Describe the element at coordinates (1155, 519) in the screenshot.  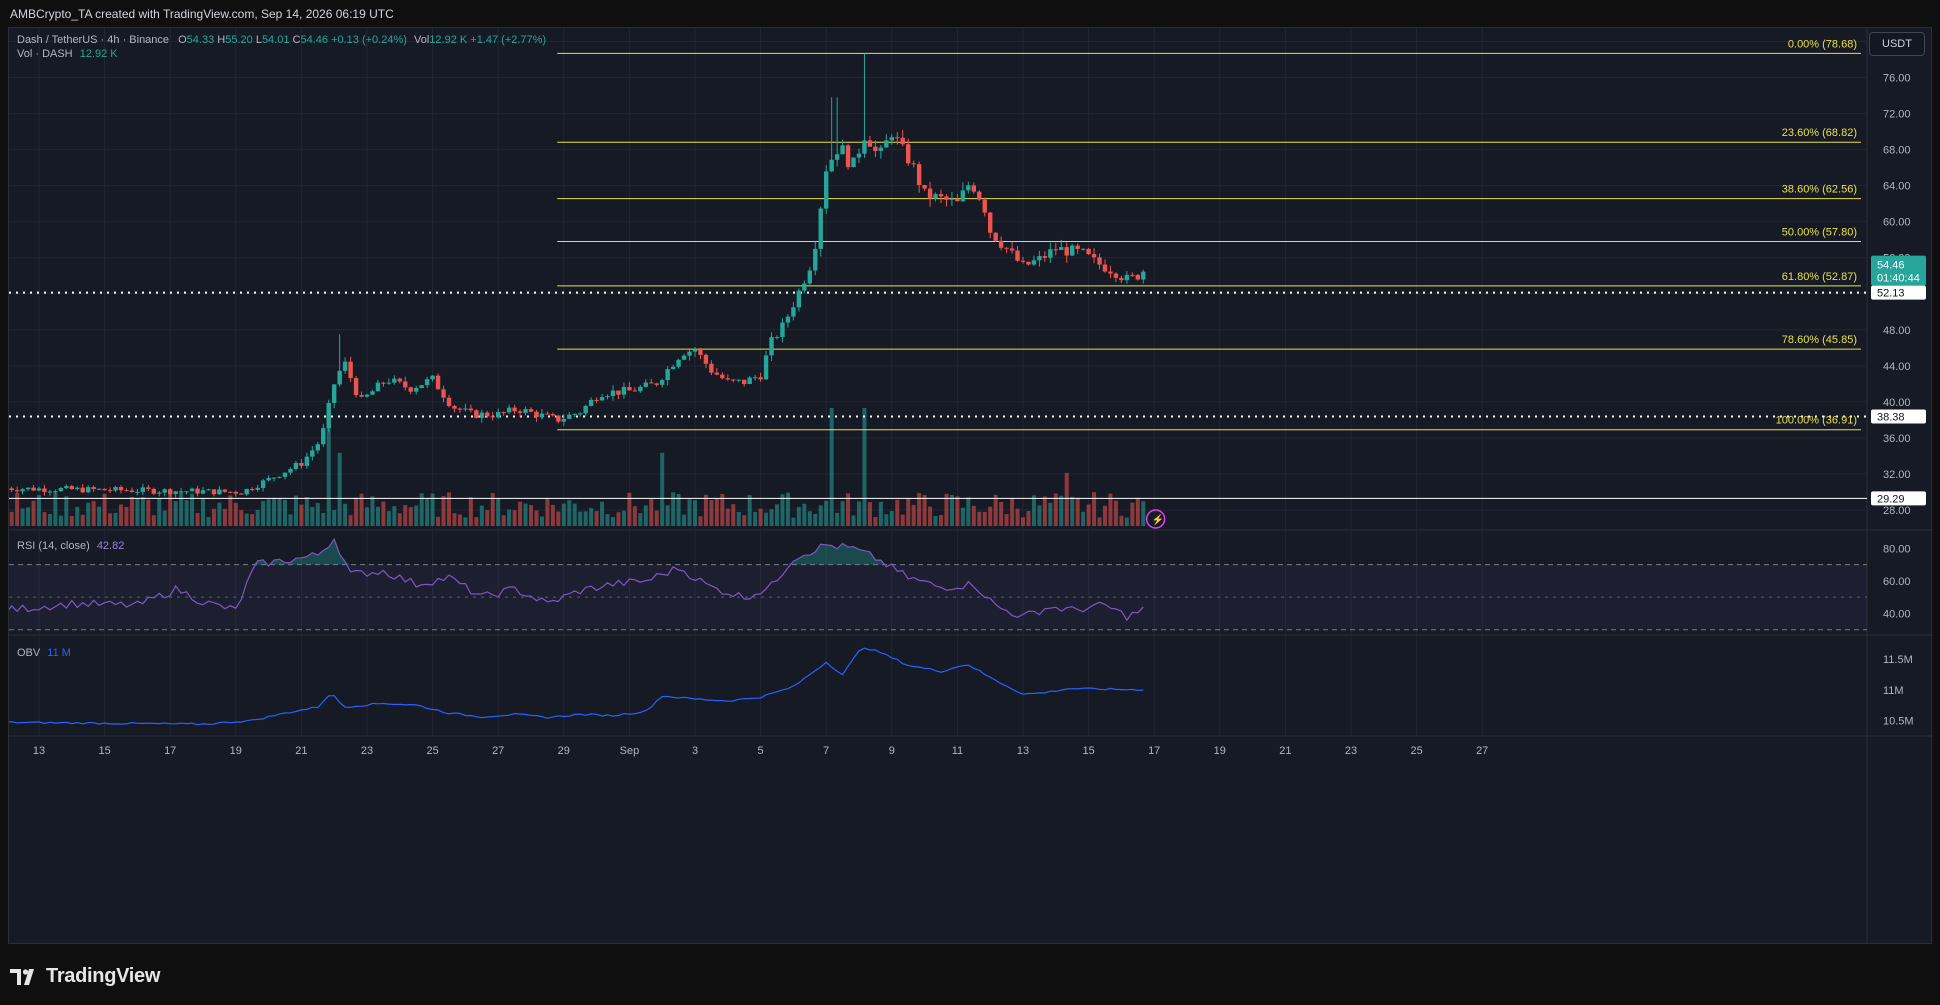
I see `alert-icon` at that location.